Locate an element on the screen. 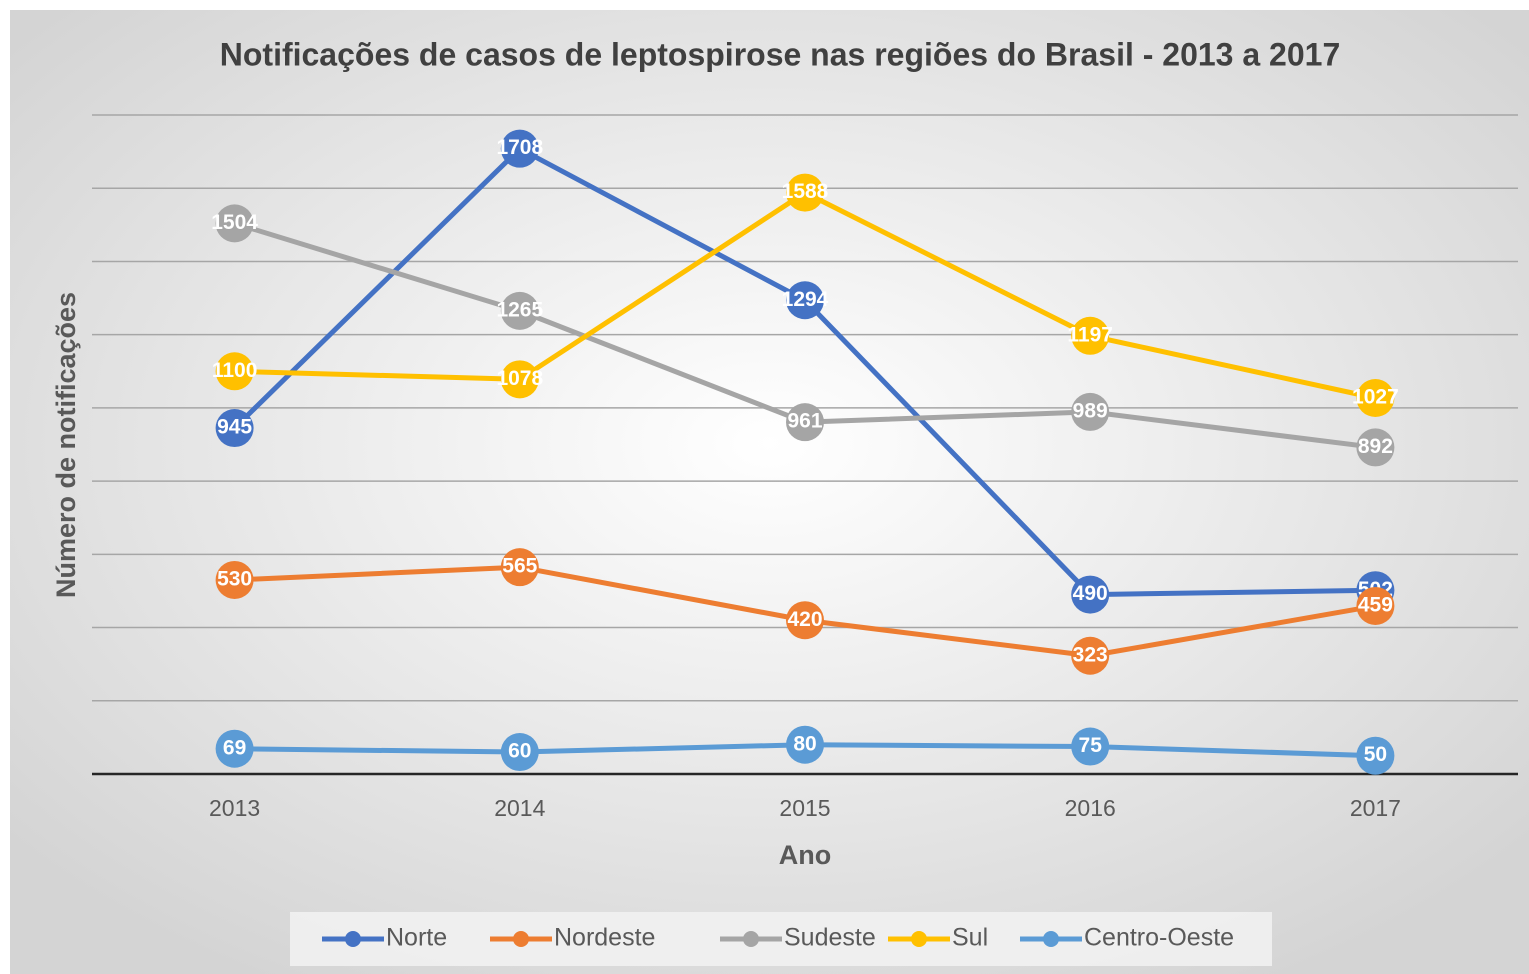  data-label: 945 is located at coordinates (234, 427).